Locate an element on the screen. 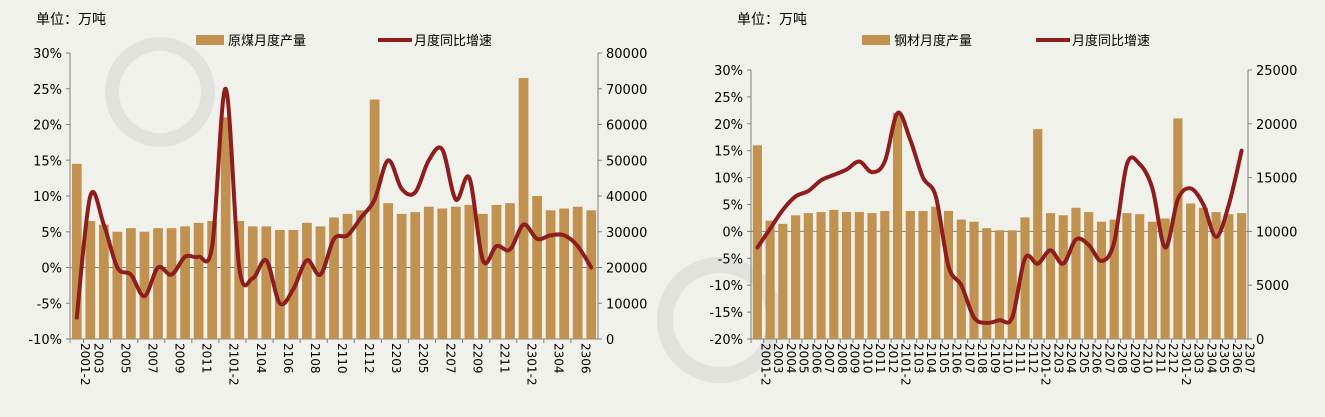 The height and width of the screenshot is (417, 1325). x-tick-label: 2110 is located at coordinates (1008, 358).